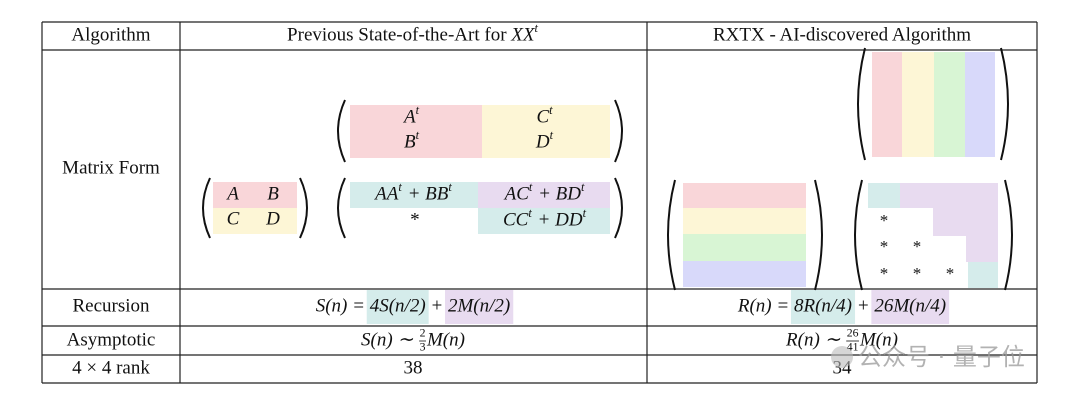 This screenshot has height=401, width=1080. Describe the element at coordinates (111, 339) in the screenshot. I see `row-label: Asymptotic` at that location.